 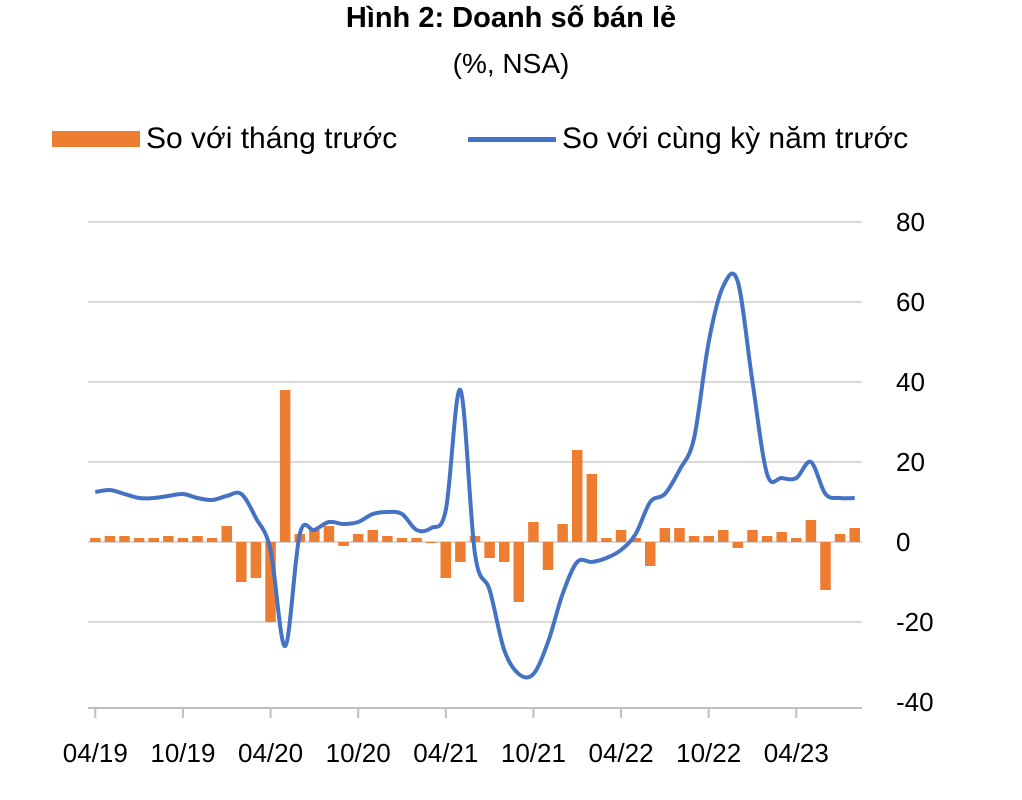 What do you see at coordinates (96, 139) in the screenshot?
I see `legend-swatch-bar` at bounding box center [96, 139].